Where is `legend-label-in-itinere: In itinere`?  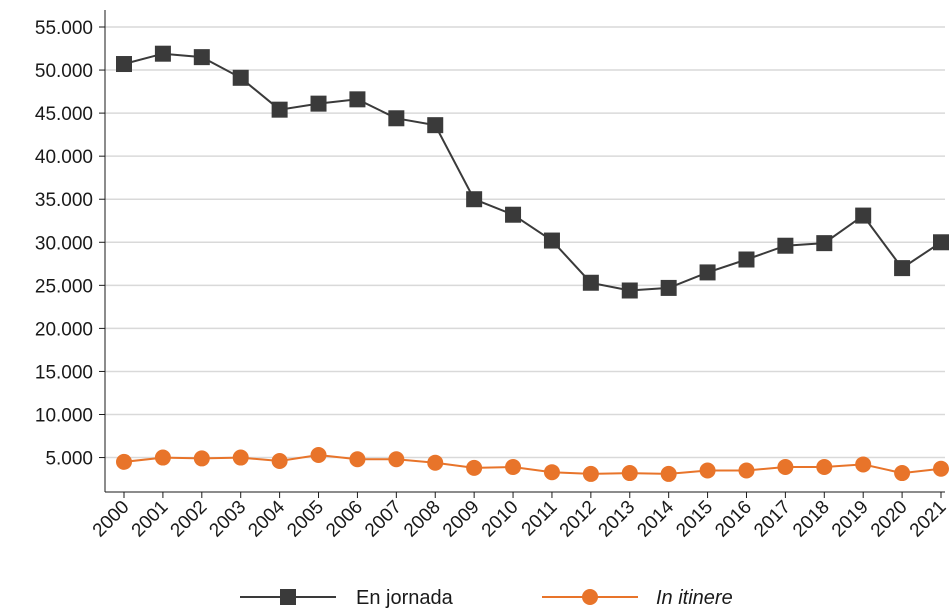 legend-label-in-itinere: In itinere is located at coordinates (694, 597).